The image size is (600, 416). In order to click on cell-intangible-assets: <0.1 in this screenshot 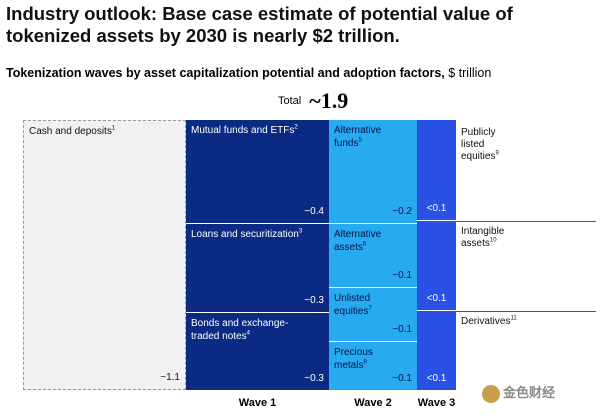, I will do `click(436, 266)`.